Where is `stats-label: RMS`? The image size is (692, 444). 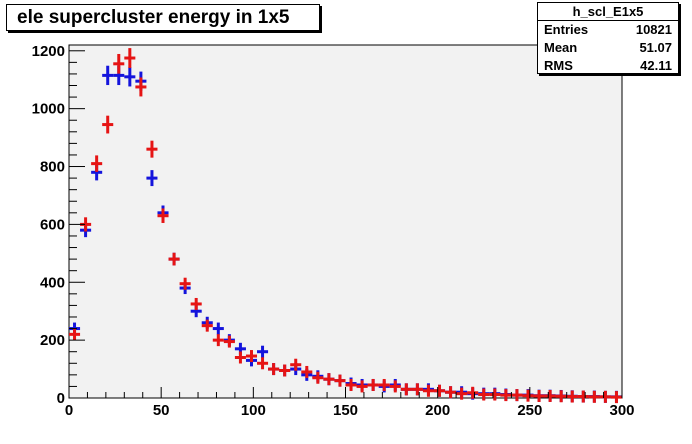 stats-label: RMS is located at coordinates (558, 65).